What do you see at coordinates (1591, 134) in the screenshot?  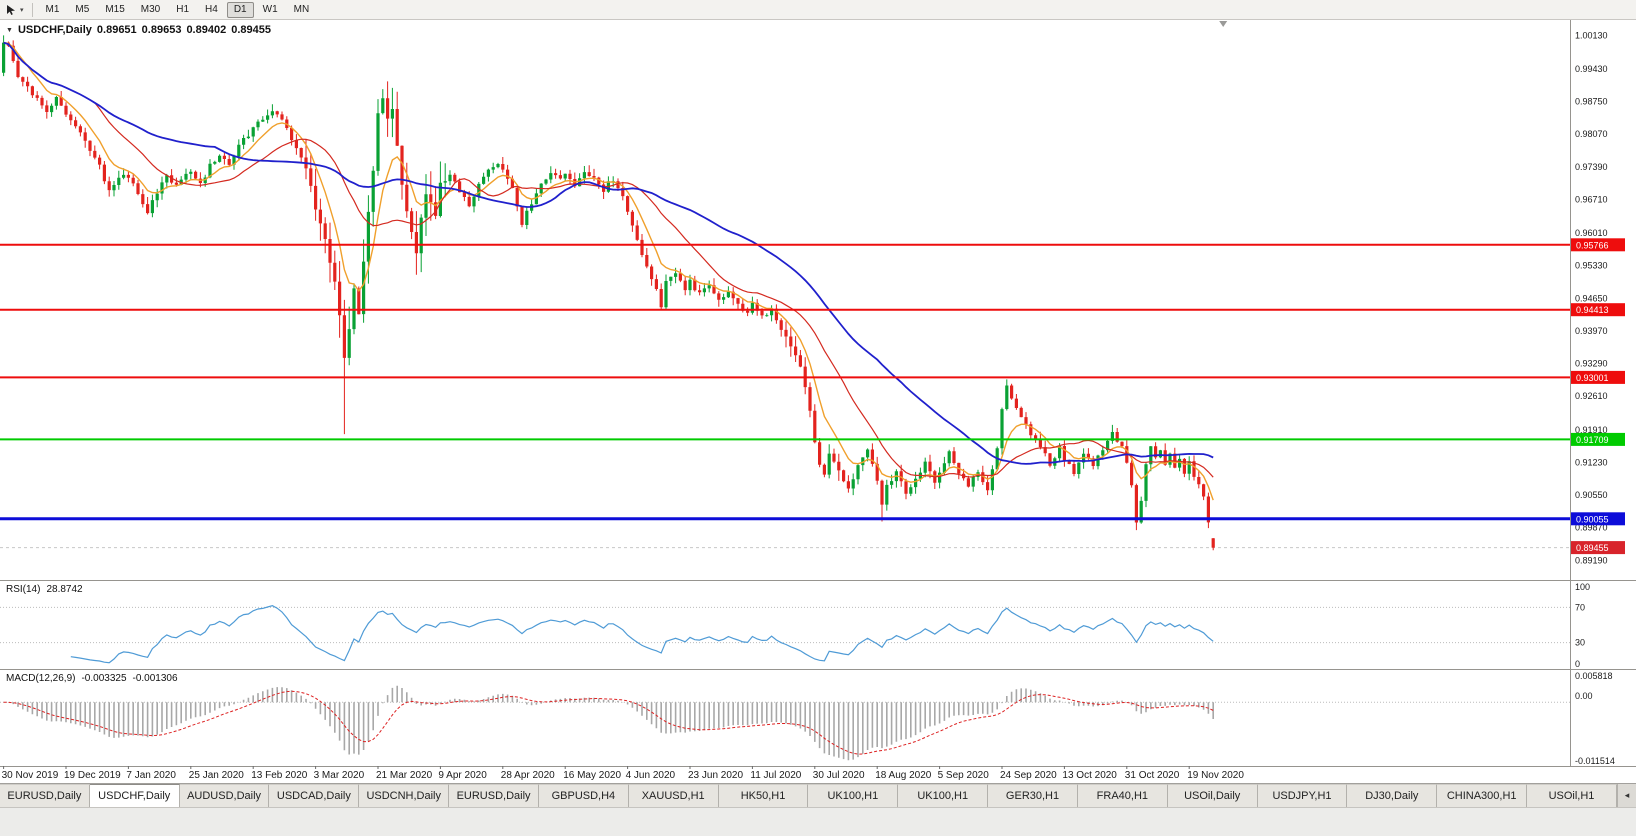 I see `price-tick-label: 0.98070` at bounding box center [1591, 134].